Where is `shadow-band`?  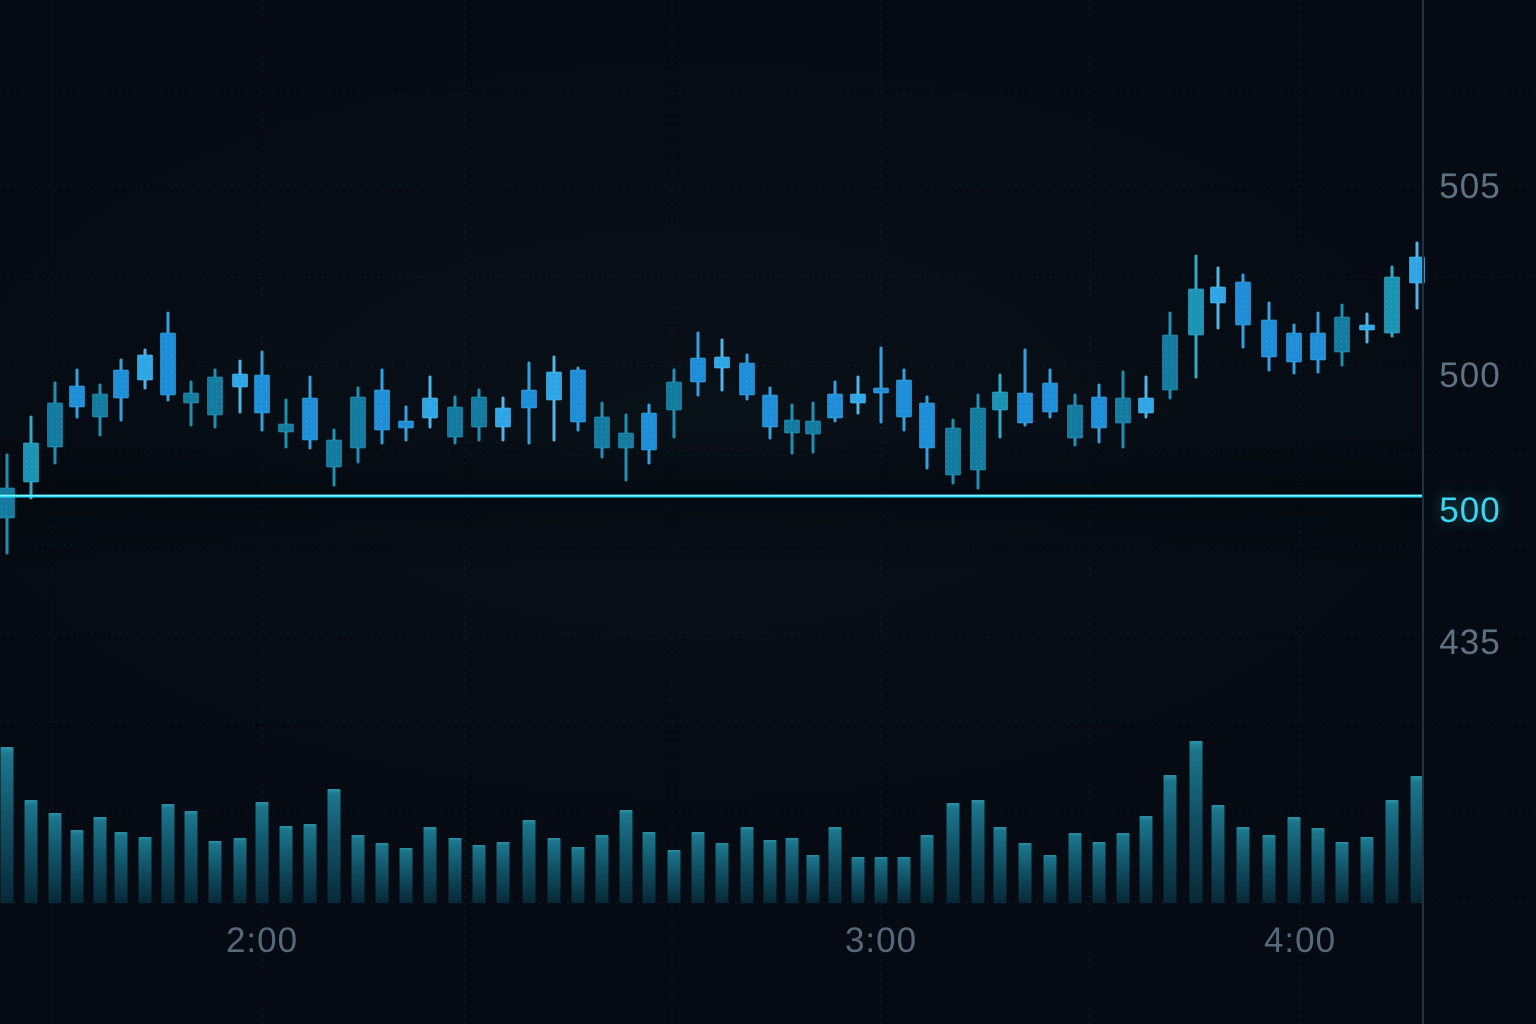 shadow-band is located at coordinates (711, 501).